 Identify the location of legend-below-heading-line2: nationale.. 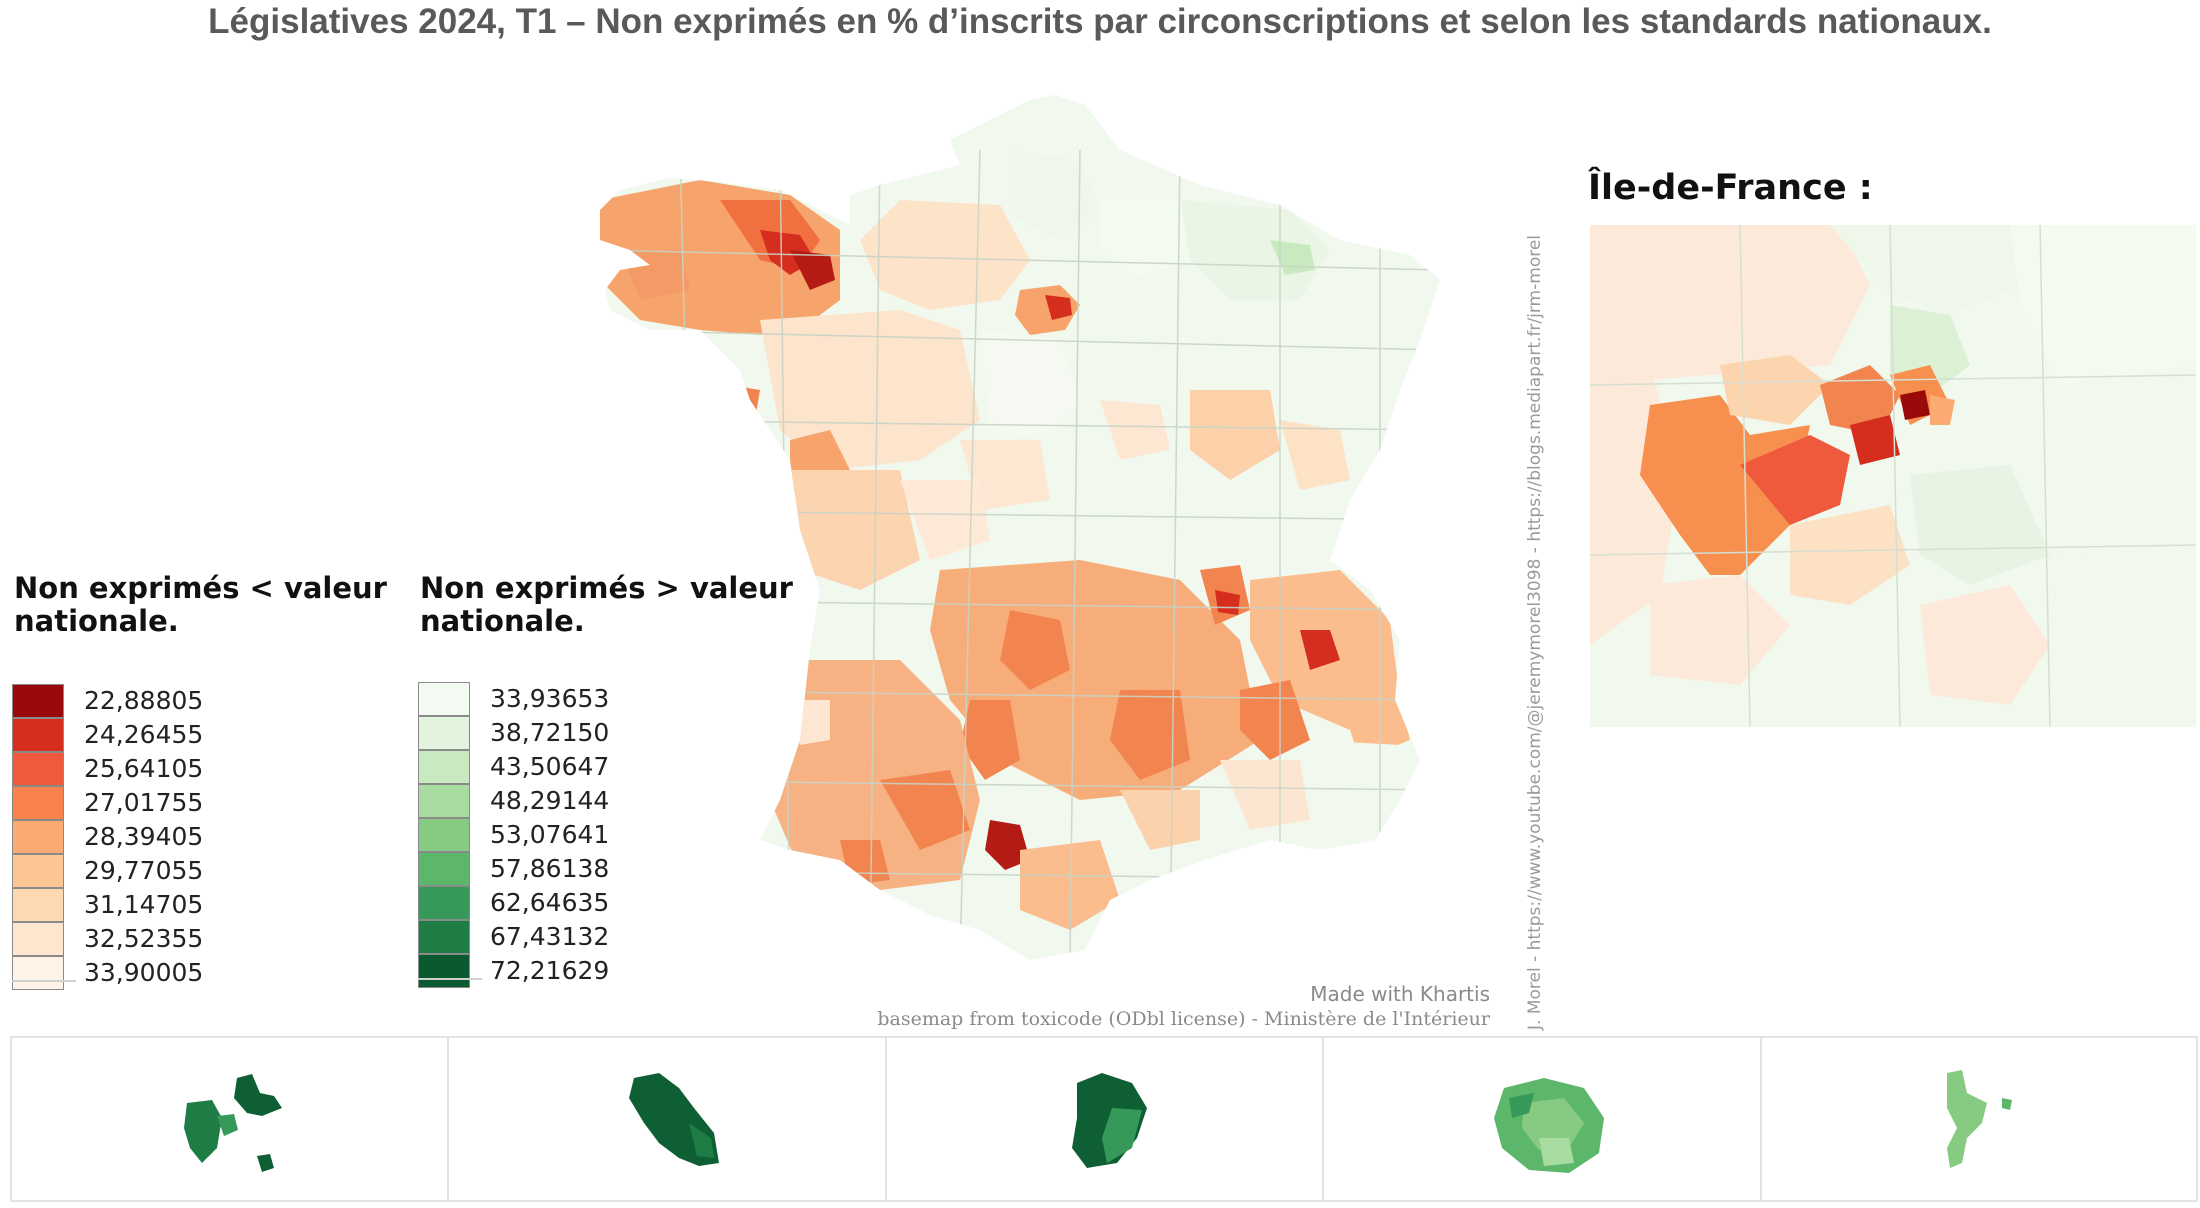
(96, 621).